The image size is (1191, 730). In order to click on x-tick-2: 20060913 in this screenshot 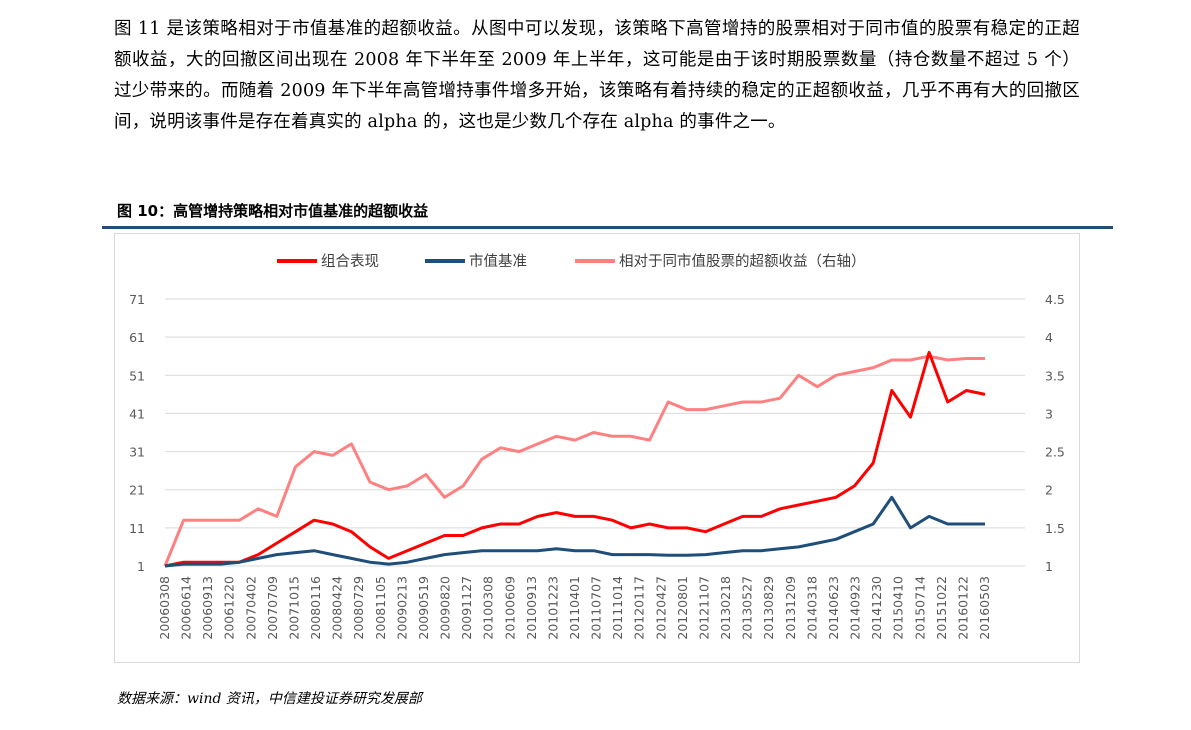, I will do `click(207, 608)`.